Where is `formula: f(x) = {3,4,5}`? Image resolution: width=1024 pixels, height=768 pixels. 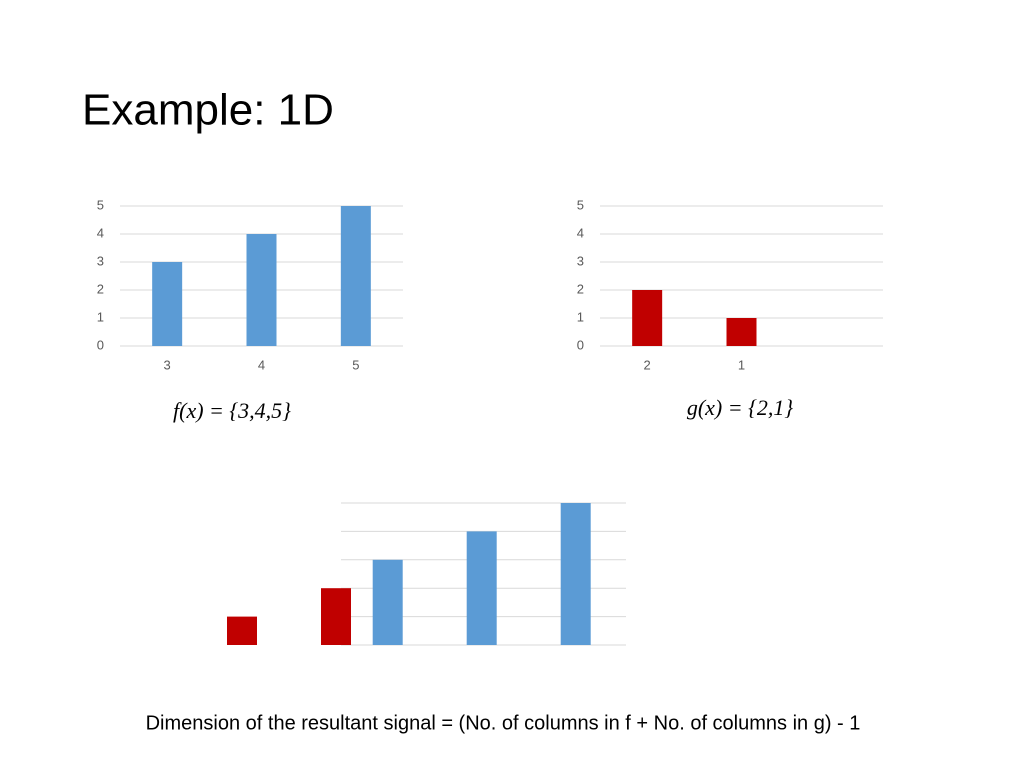 formula: f(x) = {3,4,5} is located at coordinates (232, 410).